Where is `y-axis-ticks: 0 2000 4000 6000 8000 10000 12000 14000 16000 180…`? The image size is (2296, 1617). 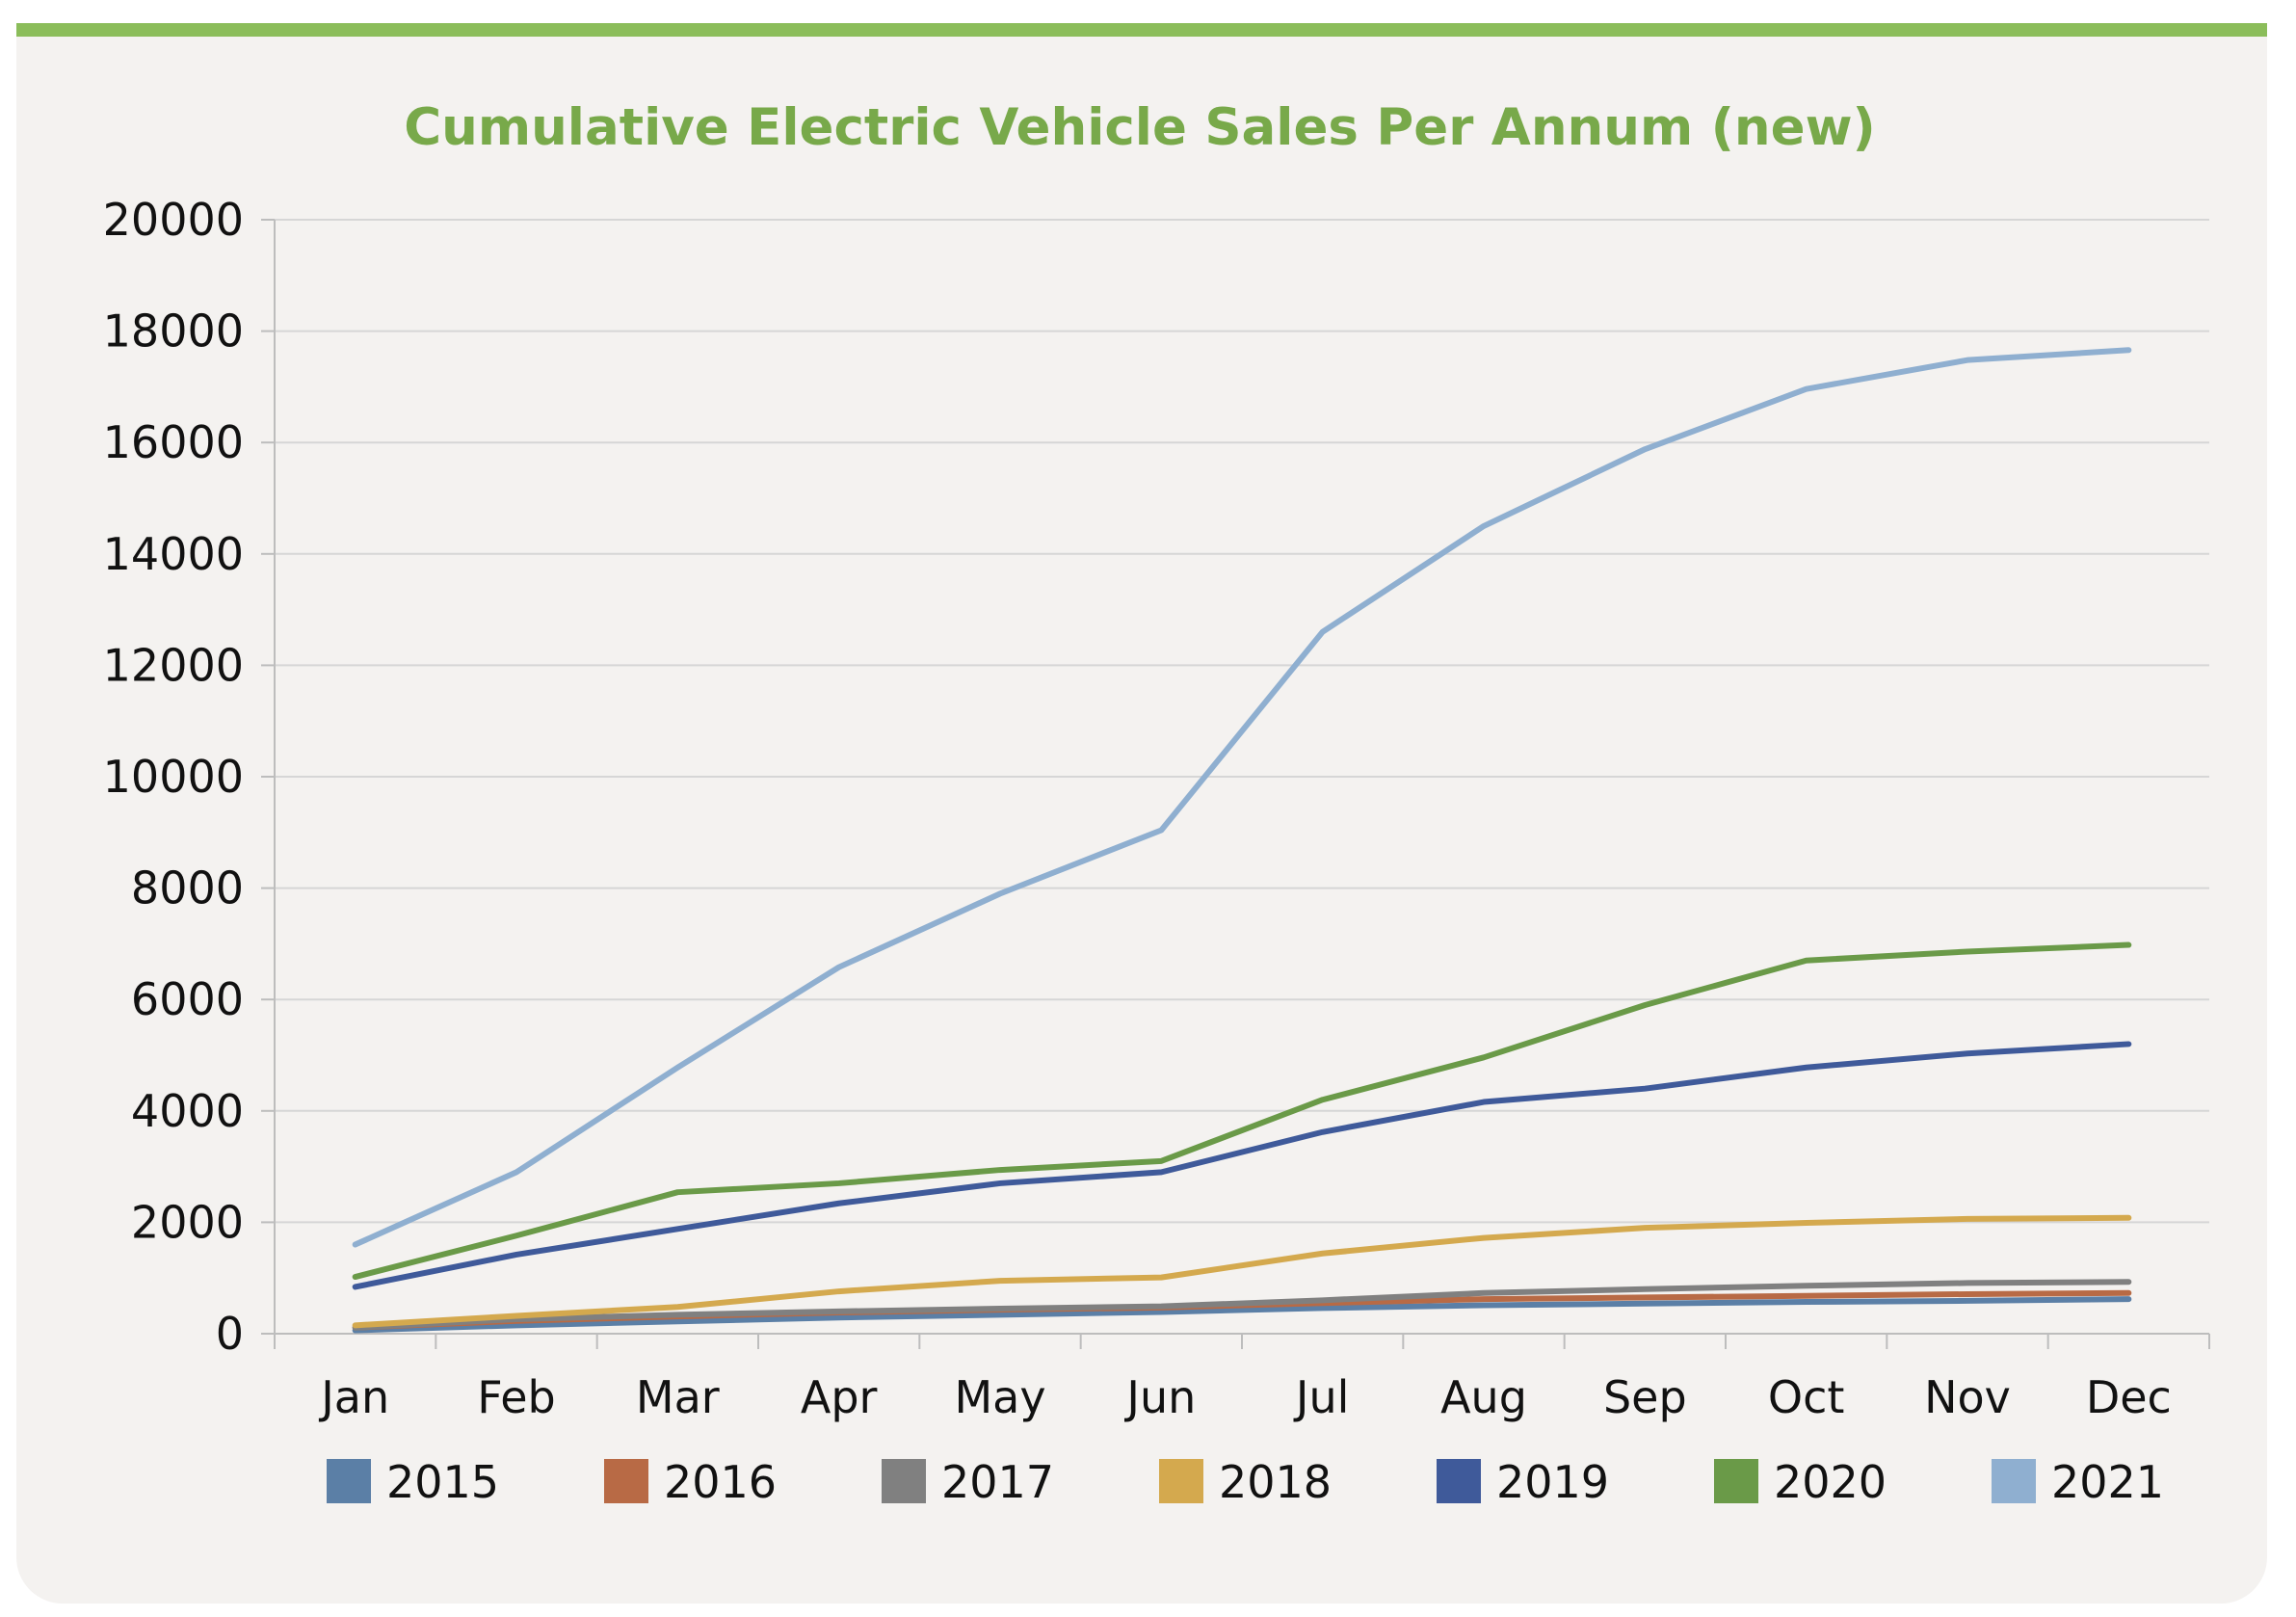
y-axis-ticks: 0 2000 4000 6000 8000 10000 12000 14000 16000 180… is located at coordinates (173, 777).